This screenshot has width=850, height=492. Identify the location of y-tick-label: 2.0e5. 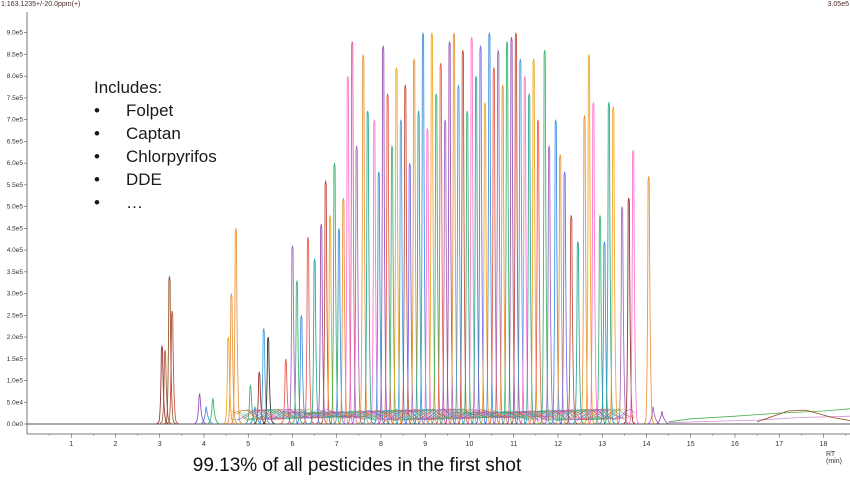
(15, 337).